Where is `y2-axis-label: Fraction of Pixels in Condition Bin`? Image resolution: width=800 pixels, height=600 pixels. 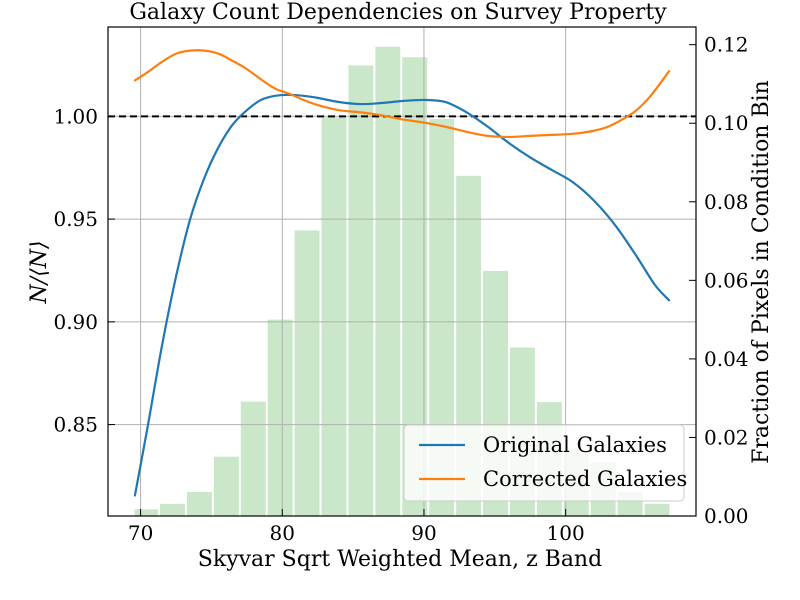
y2-axis-label: Fraction of Pixels in Condition Bin is located at coordinates (761, 272).